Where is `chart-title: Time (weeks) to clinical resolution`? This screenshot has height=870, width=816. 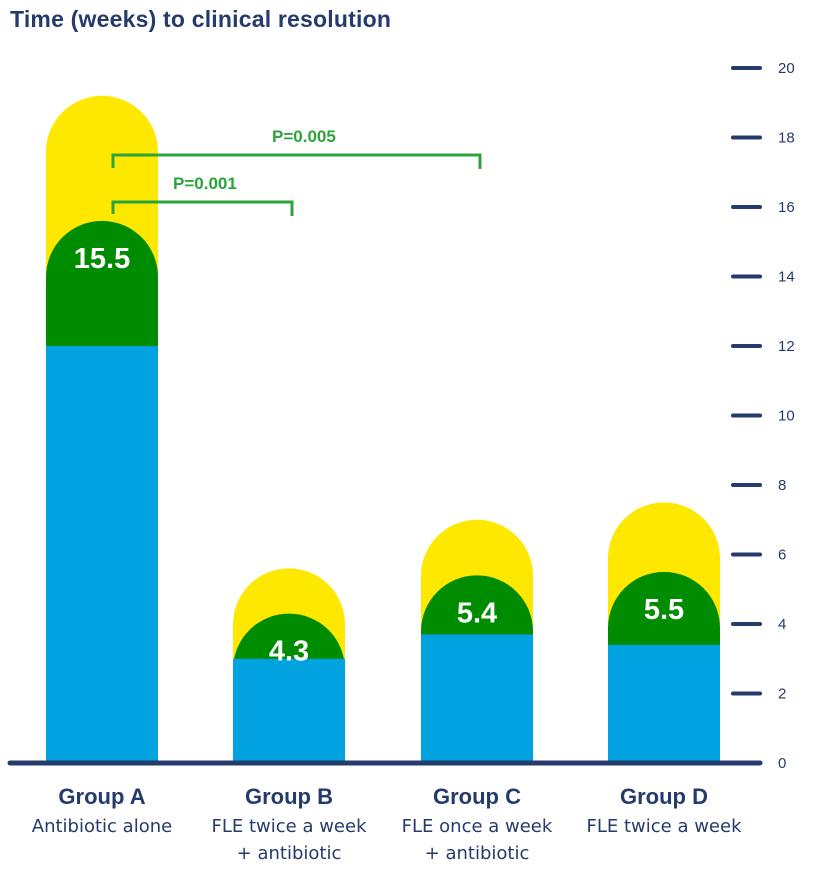
chart-title: Time (weeks) to clinical resolution is located at coordinates (201, 19).